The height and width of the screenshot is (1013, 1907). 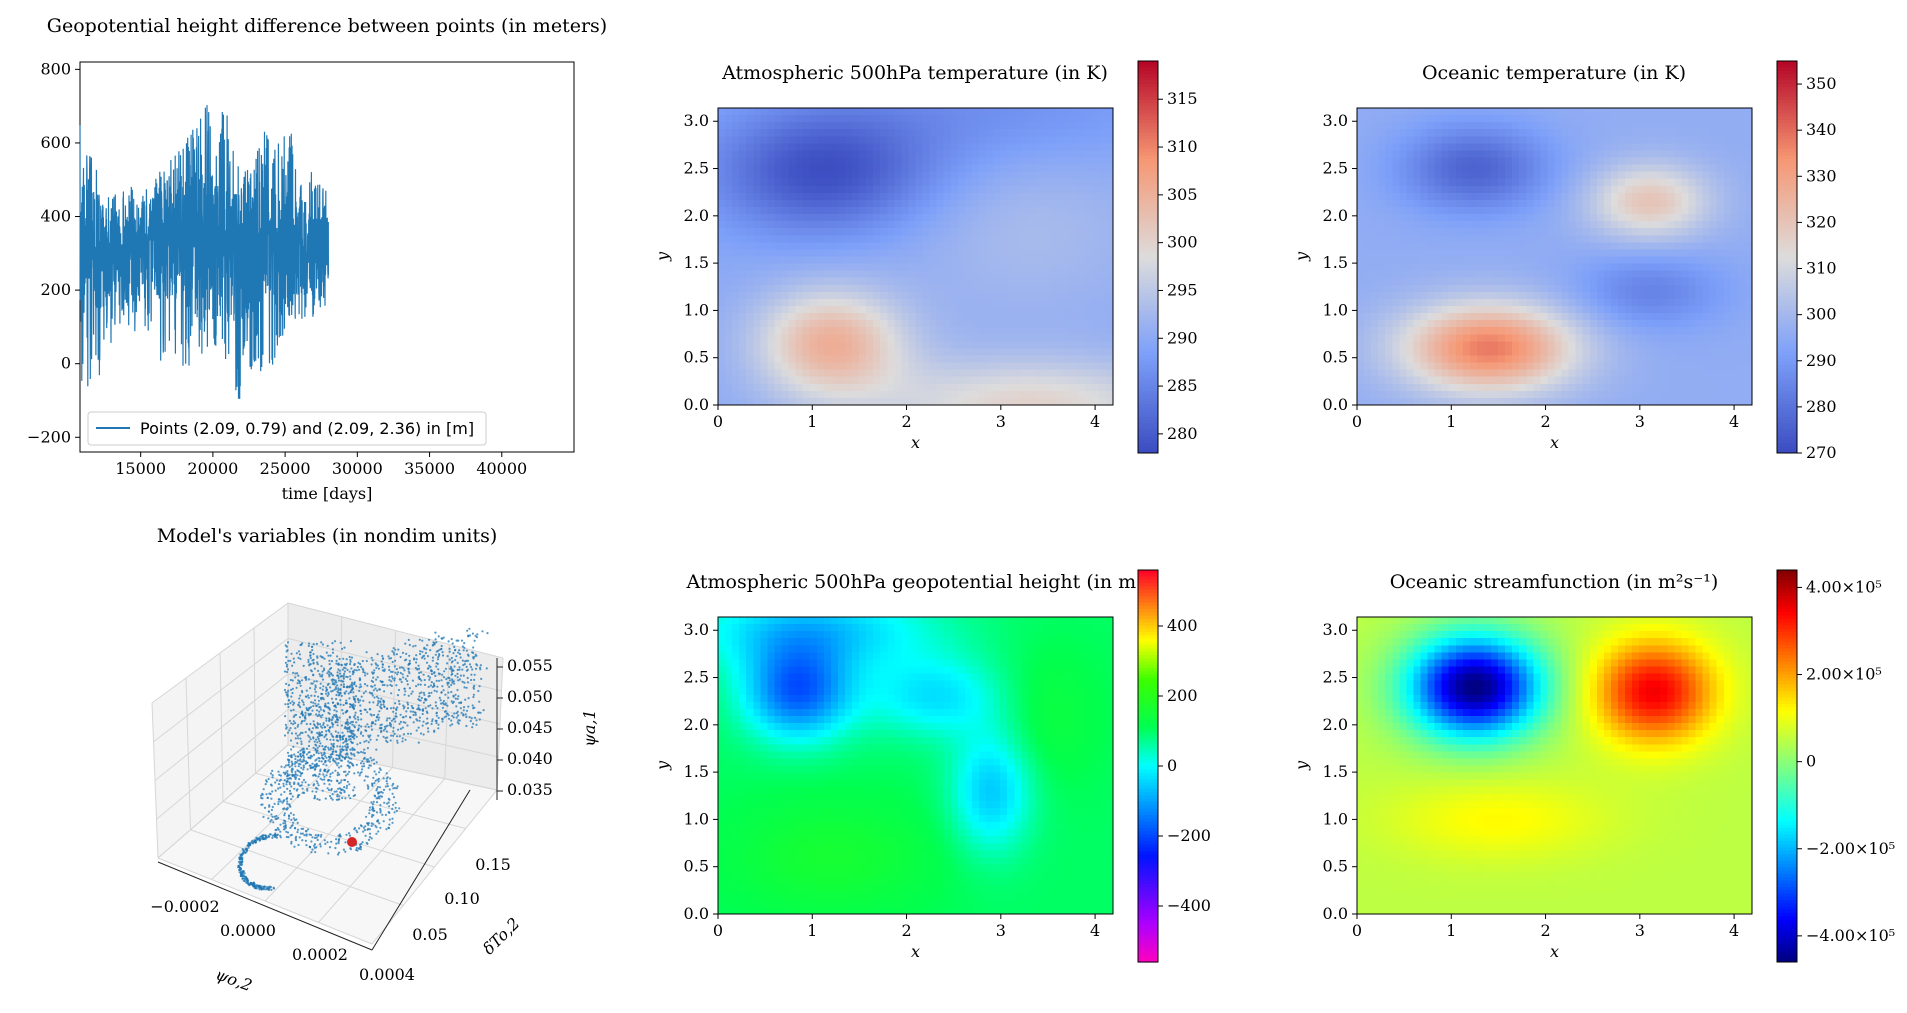 What do you see at coordinates (357, 468) in the screenshot?
I see `x-tick-label: 30000` at bounding box center [357, 468].